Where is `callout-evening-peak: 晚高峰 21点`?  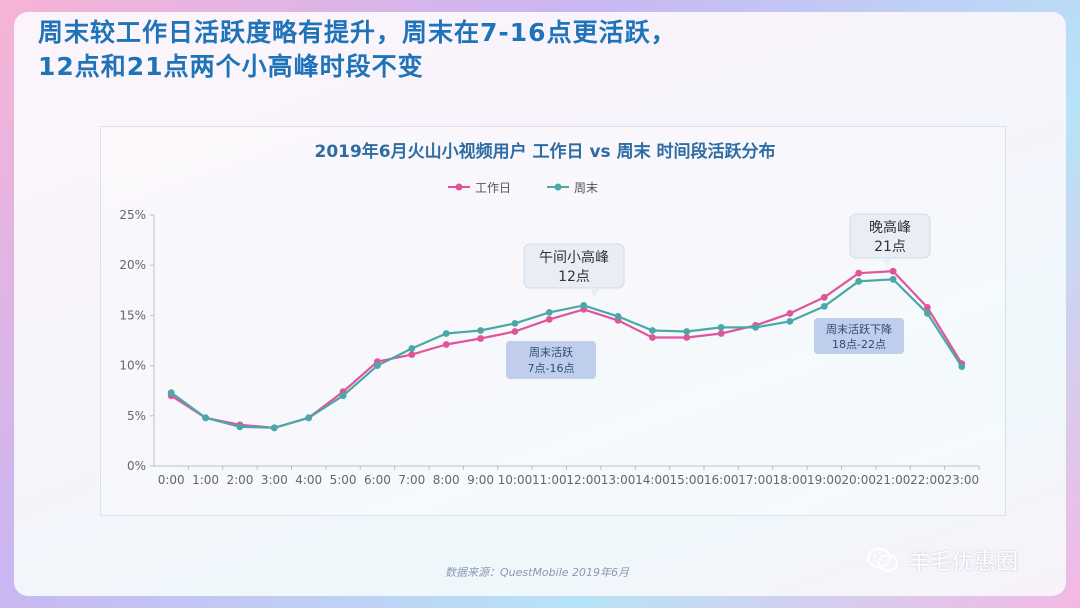
callout-evening-peak: 晚高峰 21点 is located at coordinates (890, 240).